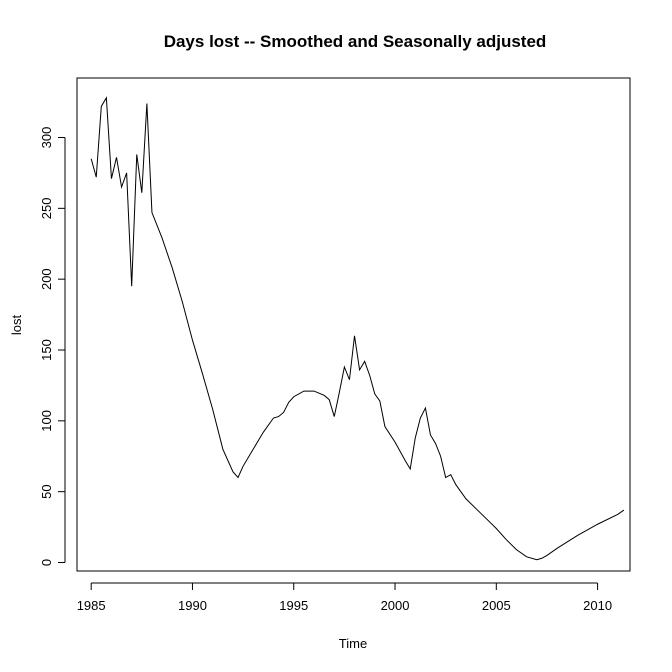 Image resolution: width=672 pixels, height=672 pixels. I want to click on x-tick-label: 1990, so click(192, 605).